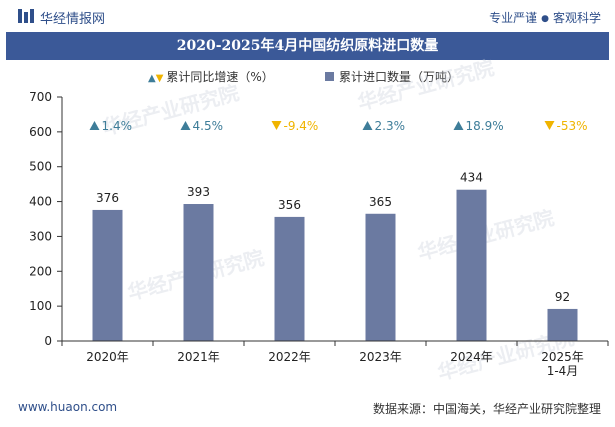 The height and width of the screenshot is (427, 615). I want to click on chart-title: 2020-2025年4月中国纺织原料进口数量, so click(307, 46).